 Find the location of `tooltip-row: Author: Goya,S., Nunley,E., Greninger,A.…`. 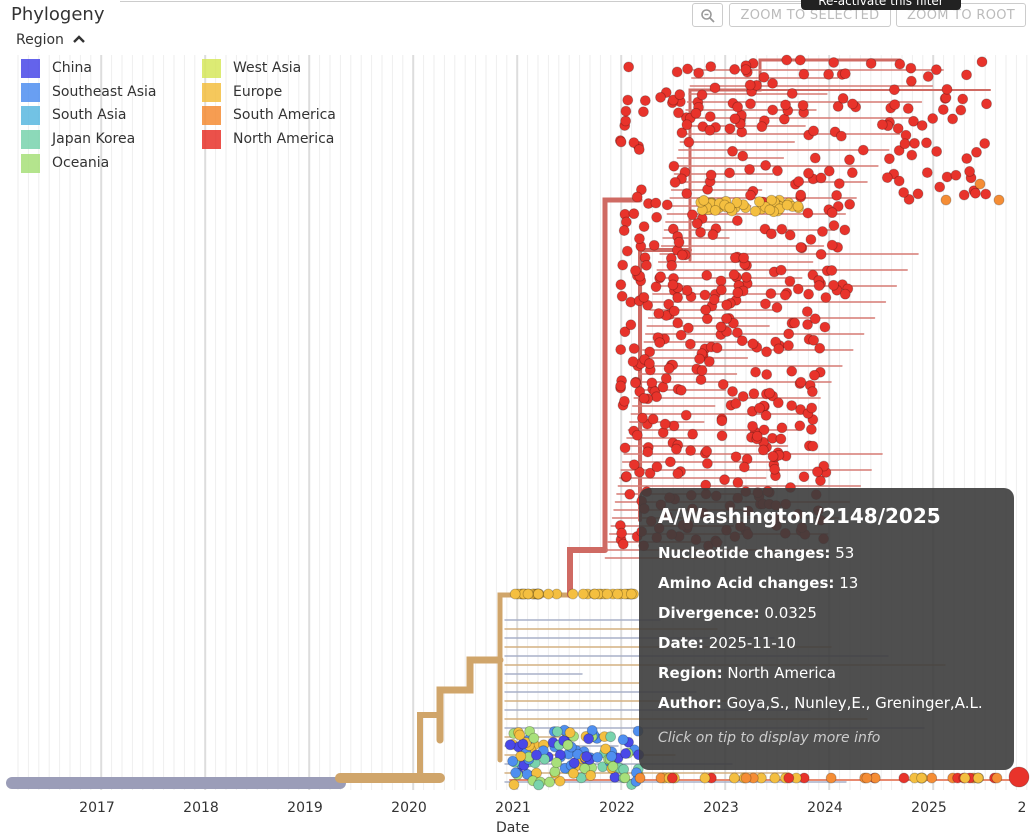

tooltip-row: Author: Goya,S., Nunley,E., Greninger,A.… is located at coordinates (826, 703).